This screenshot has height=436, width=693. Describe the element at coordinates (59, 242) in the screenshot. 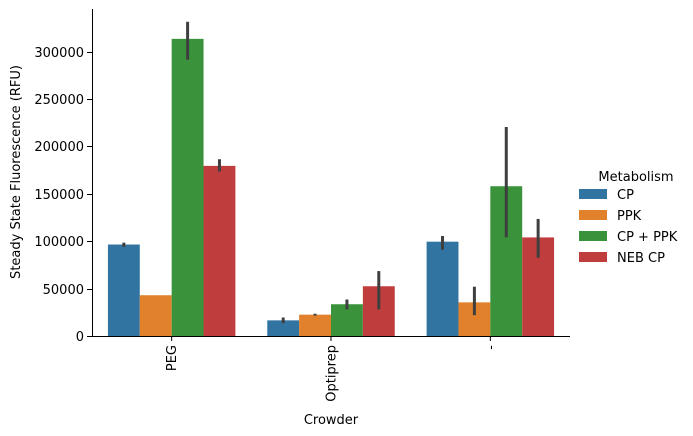

I see `y-tick-label: 100000` at that location.